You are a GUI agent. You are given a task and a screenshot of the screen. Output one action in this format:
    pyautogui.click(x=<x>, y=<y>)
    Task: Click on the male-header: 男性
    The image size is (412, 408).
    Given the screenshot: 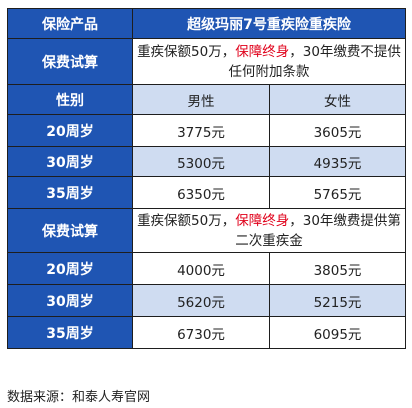 What is the action you would take?
    pyautogui.click(x=201, y=99)
    